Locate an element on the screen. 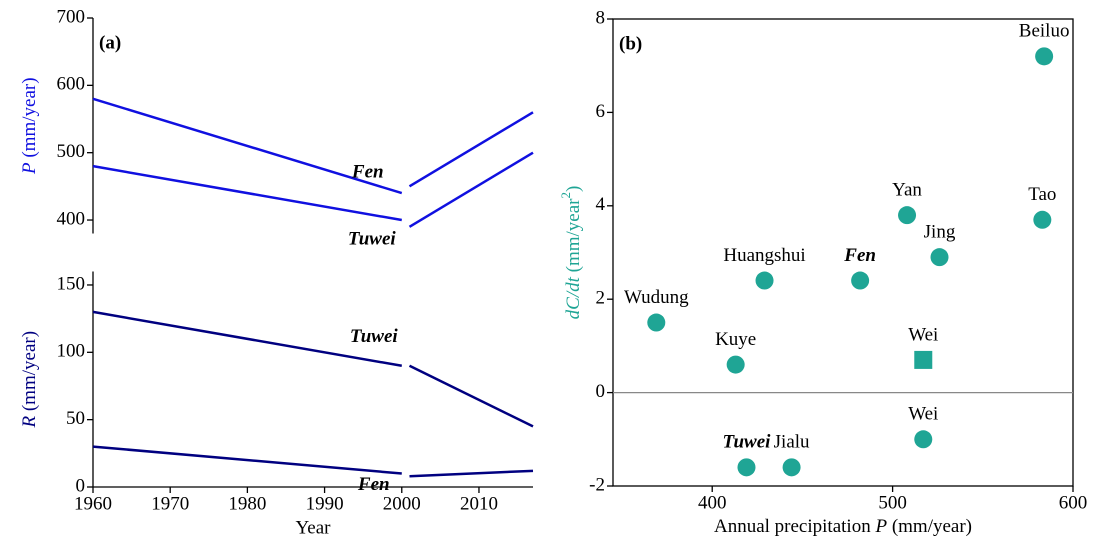  label-part: Annual precipitation is located at coordinates (794, 526).